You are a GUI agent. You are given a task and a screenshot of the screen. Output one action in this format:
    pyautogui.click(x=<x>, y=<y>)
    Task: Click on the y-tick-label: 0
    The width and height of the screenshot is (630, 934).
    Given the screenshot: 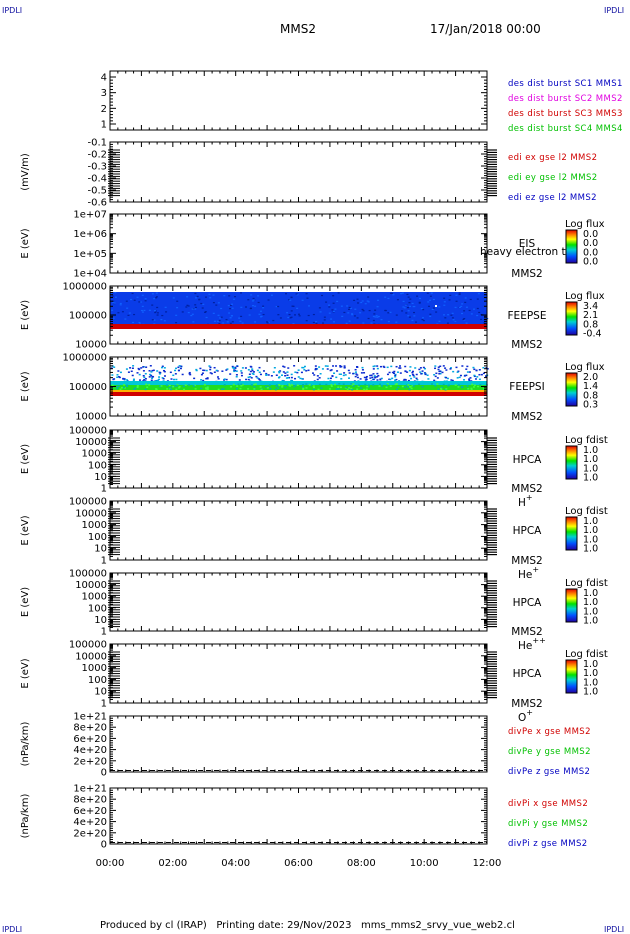 What is the action you would take?
    pyautogui.click(x=104, y=845)
    